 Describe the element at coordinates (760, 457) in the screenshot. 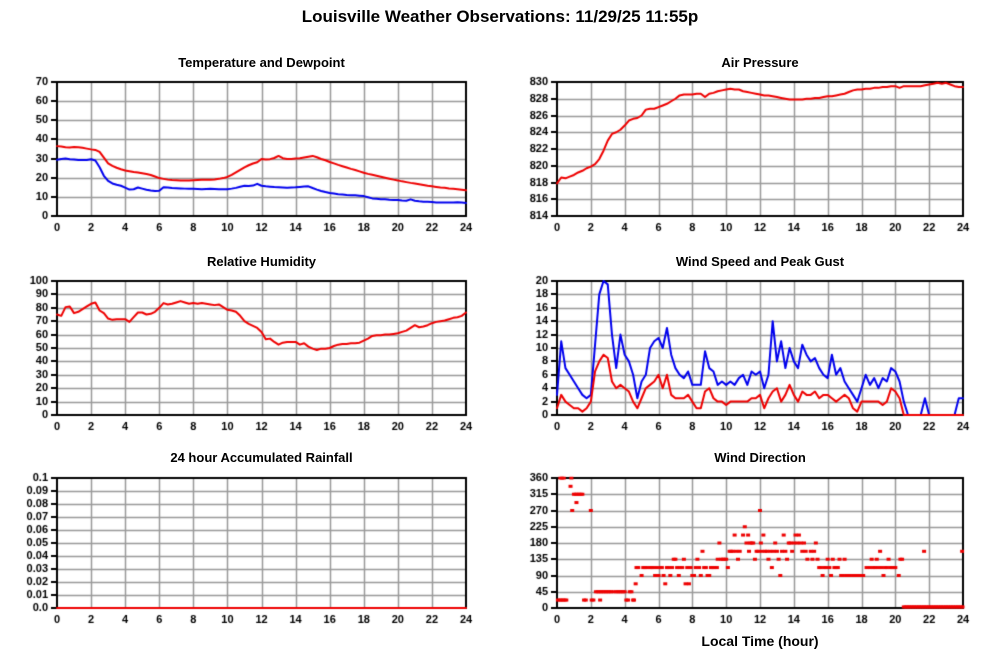

I see `chart-title-wind-direction: Wind Direction` at that location.